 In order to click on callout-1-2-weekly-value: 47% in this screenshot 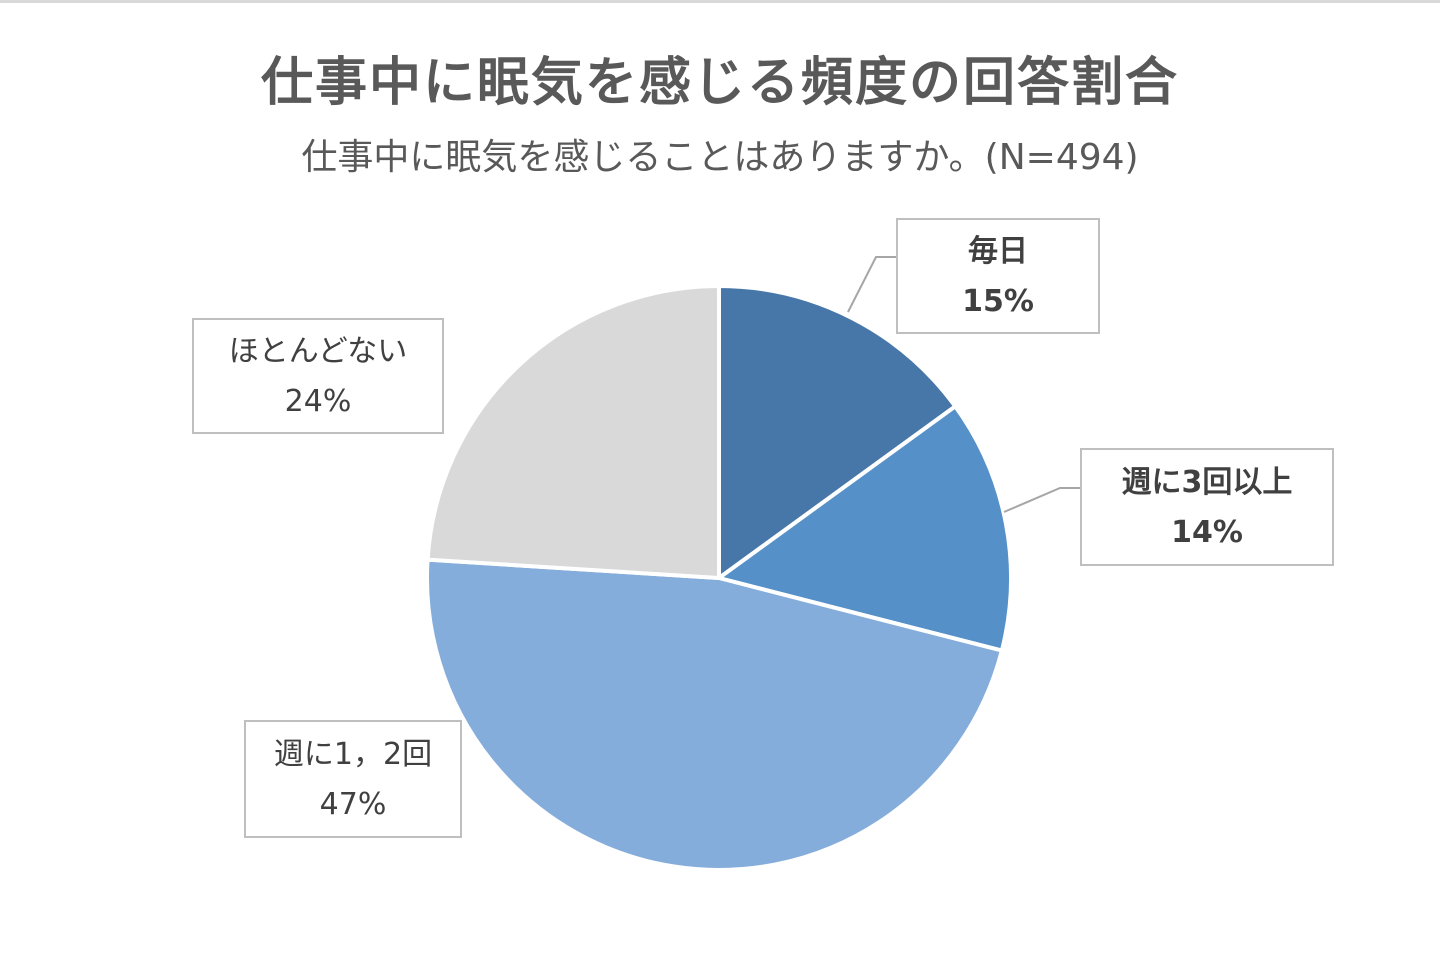, I will do `click(353, 804)`.